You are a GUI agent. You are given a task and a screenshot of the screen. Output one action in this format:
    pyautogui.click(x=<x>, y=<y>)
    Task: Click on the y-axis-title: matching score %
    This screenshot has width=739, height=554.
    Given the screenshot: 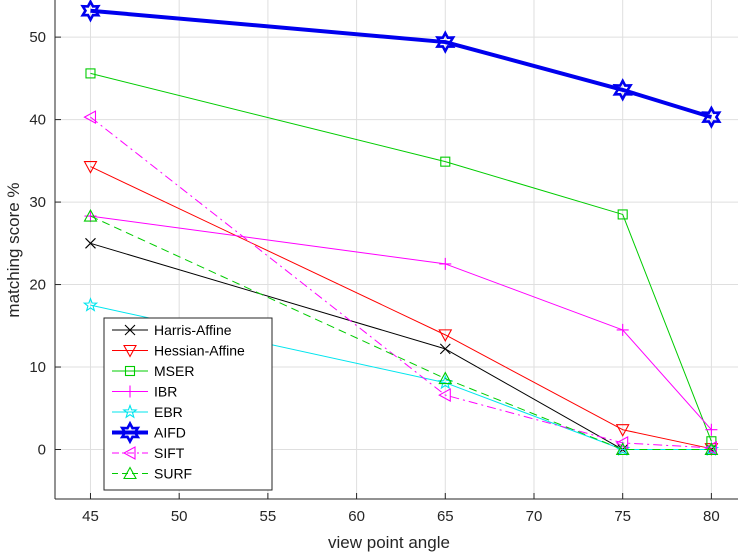 What is the action you would take?
    pyautogui.click(x=13, y=249)
    